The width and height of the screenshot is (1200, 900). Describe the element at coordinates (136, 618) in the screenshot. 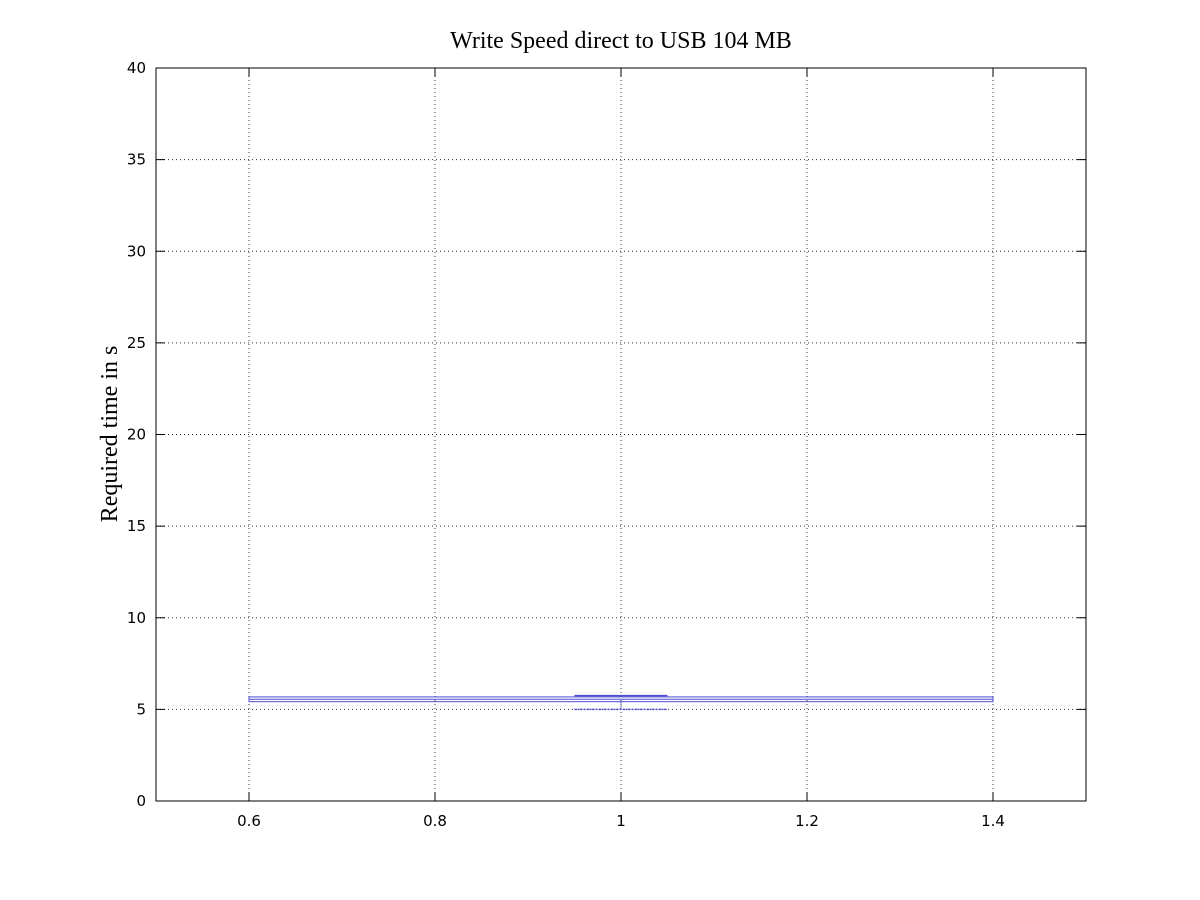

I see `y-tick-label: 10` at that location.